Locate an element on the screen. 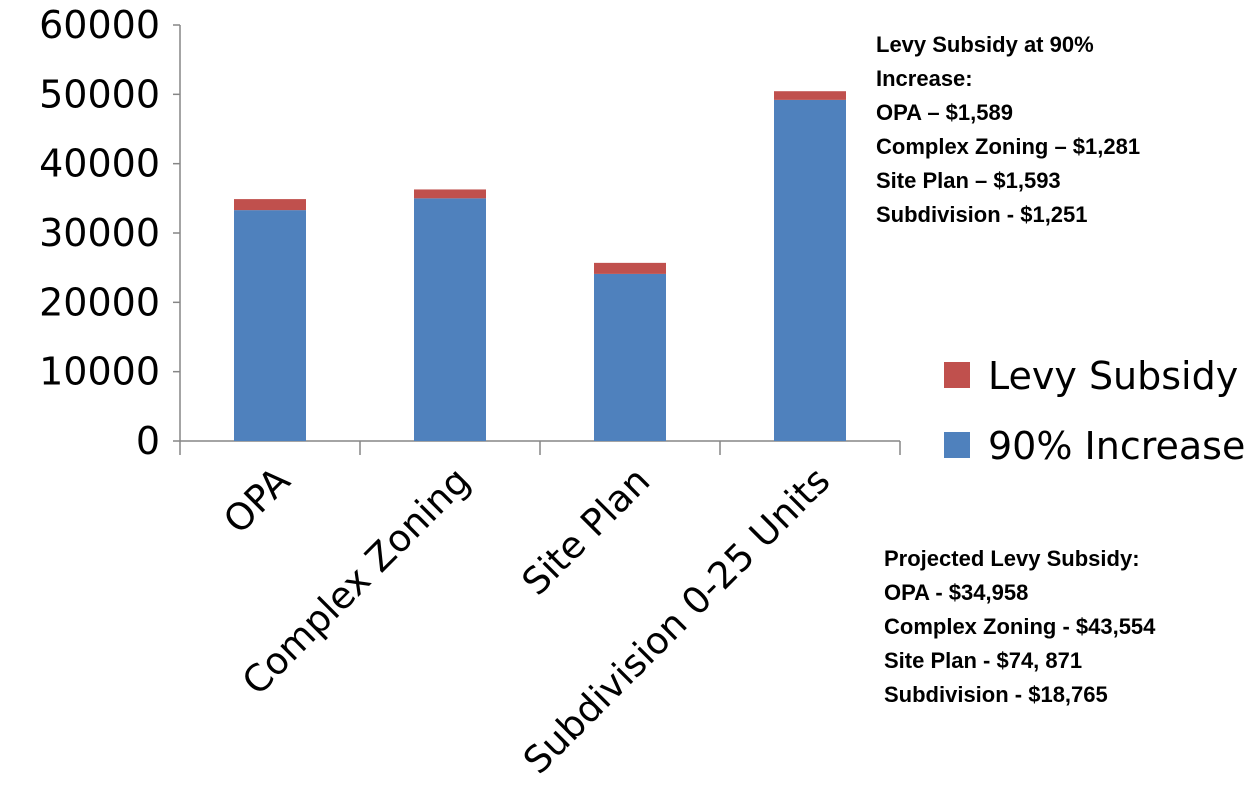 This screenshot has width=1253, height=809. legend: Levy Subsidy 90% Increase is located at coordinates (1094, 411).